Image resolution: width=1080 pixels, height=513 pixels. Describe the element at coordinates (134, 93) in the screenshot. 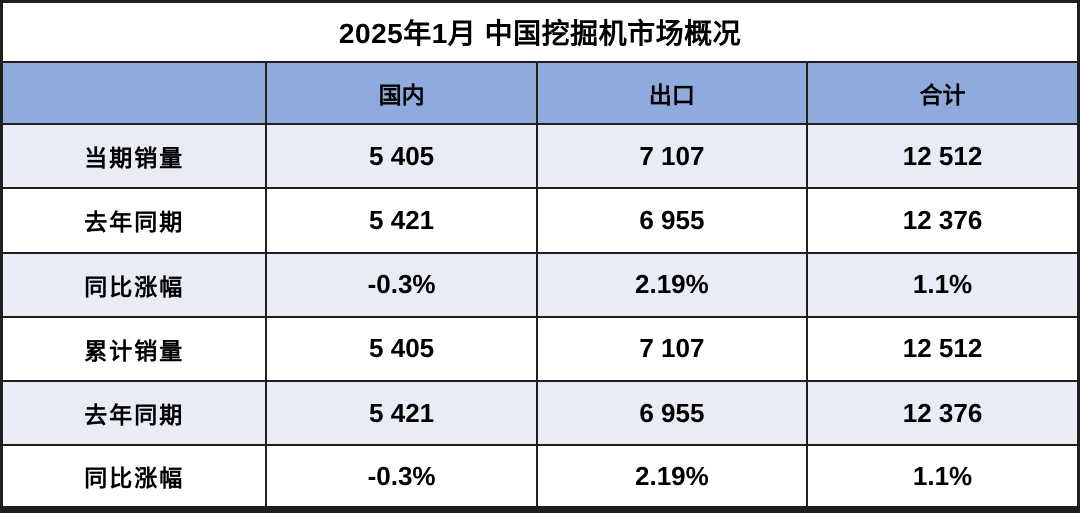

I see `column-header-blank` at that location.